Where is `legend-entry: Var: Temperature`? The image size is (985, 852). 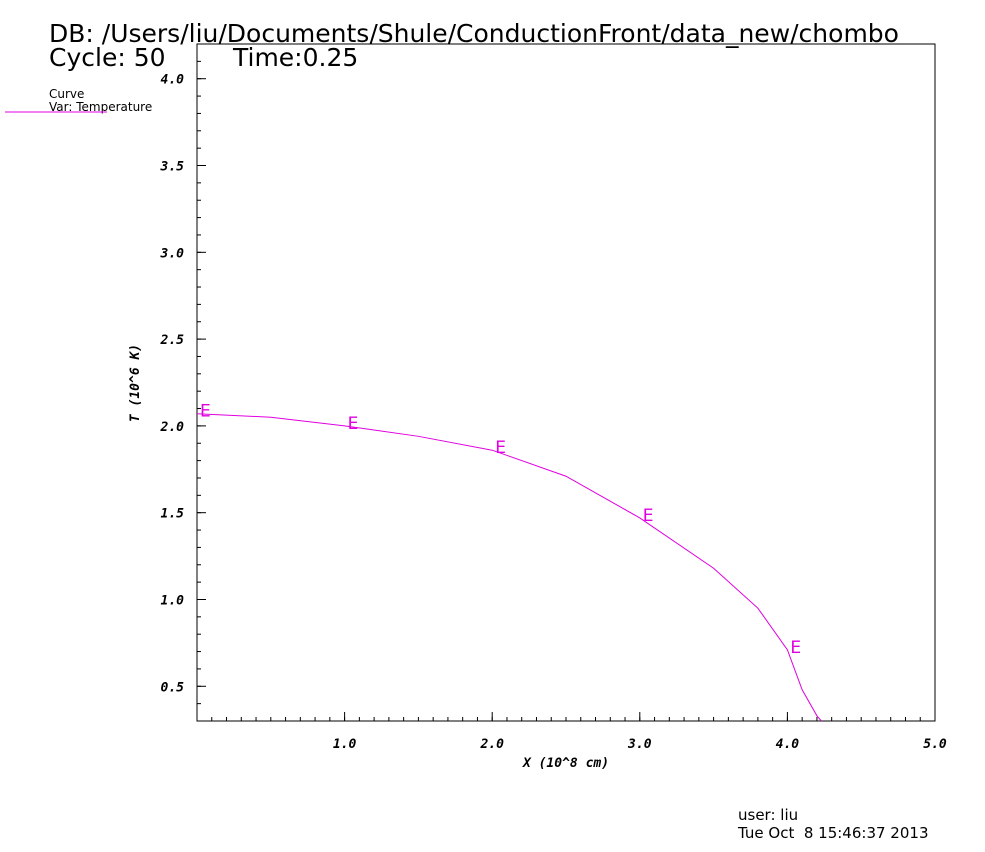 legend-entry: Var: Temperature is located at coordinates (100, 107).